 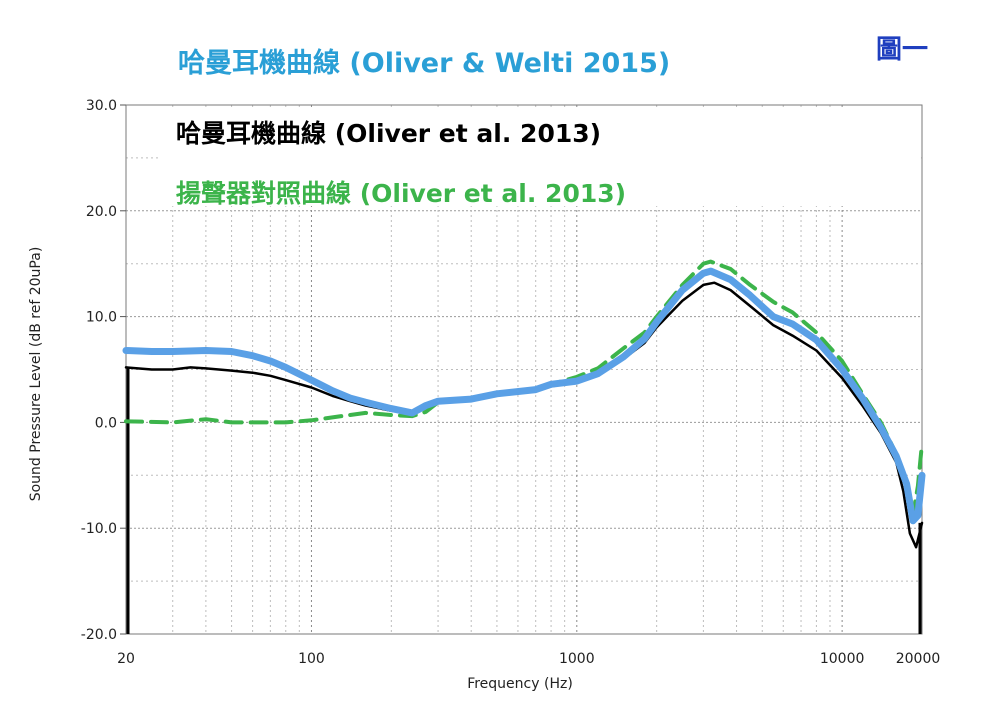 What do you see at coordinates (101, 318) in the screenshot?
I see `y-tick-label: 10.0` at bounding box center [101, 318].